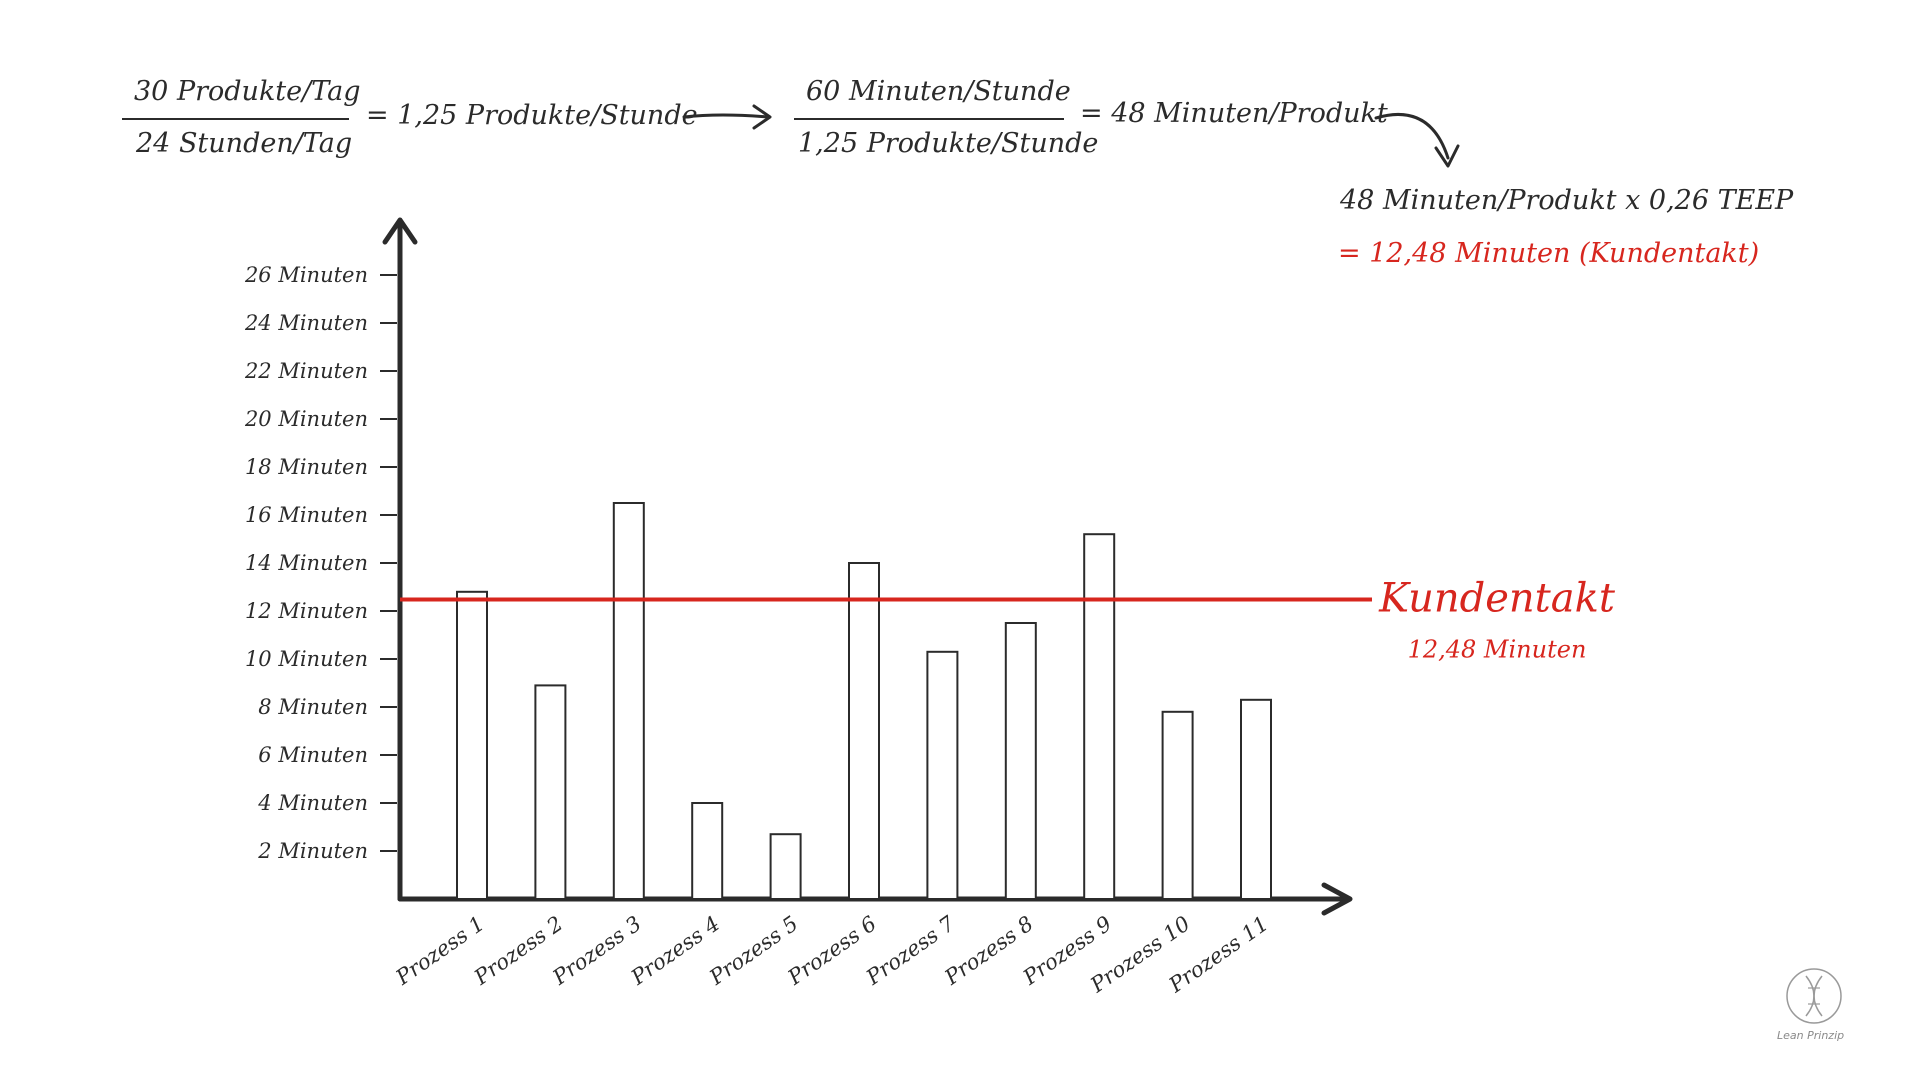 The width and height of the screenshot is (1920, 1080). Describe the element at coordinates (1417, 140) in the screenshot. I see `curved-arrow-icon` at that location.